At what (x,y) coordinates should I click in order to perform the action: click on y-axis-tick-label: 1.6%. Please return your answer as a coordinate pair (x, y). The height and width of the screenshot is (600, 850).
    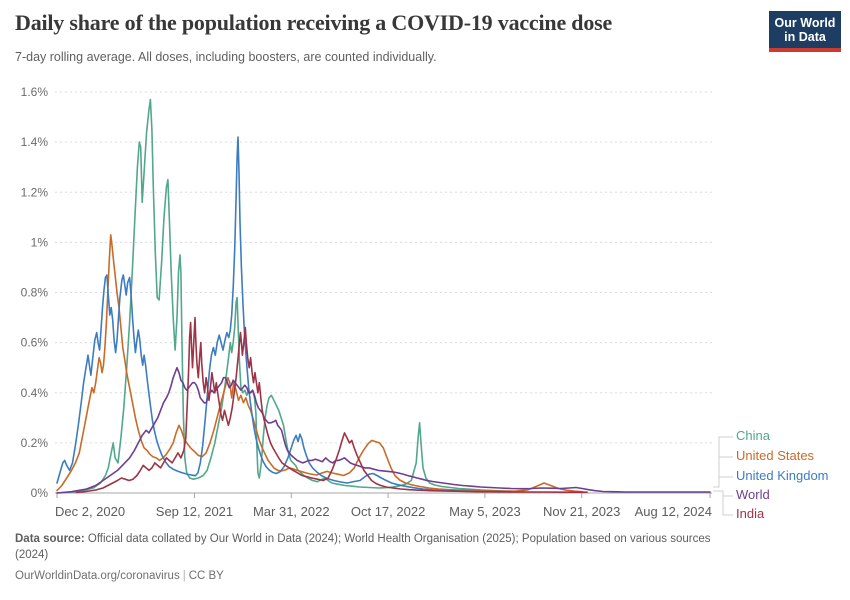
    Looking at the image, I should click on (35, 92).